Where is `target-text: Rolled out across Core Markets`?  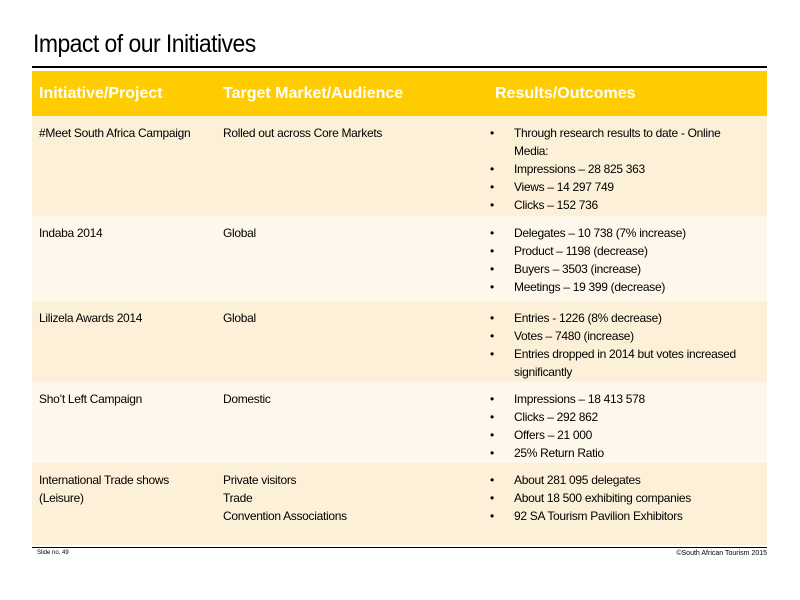 target-text: Rolled out across Core Markets is located at coordinates (303, 133).